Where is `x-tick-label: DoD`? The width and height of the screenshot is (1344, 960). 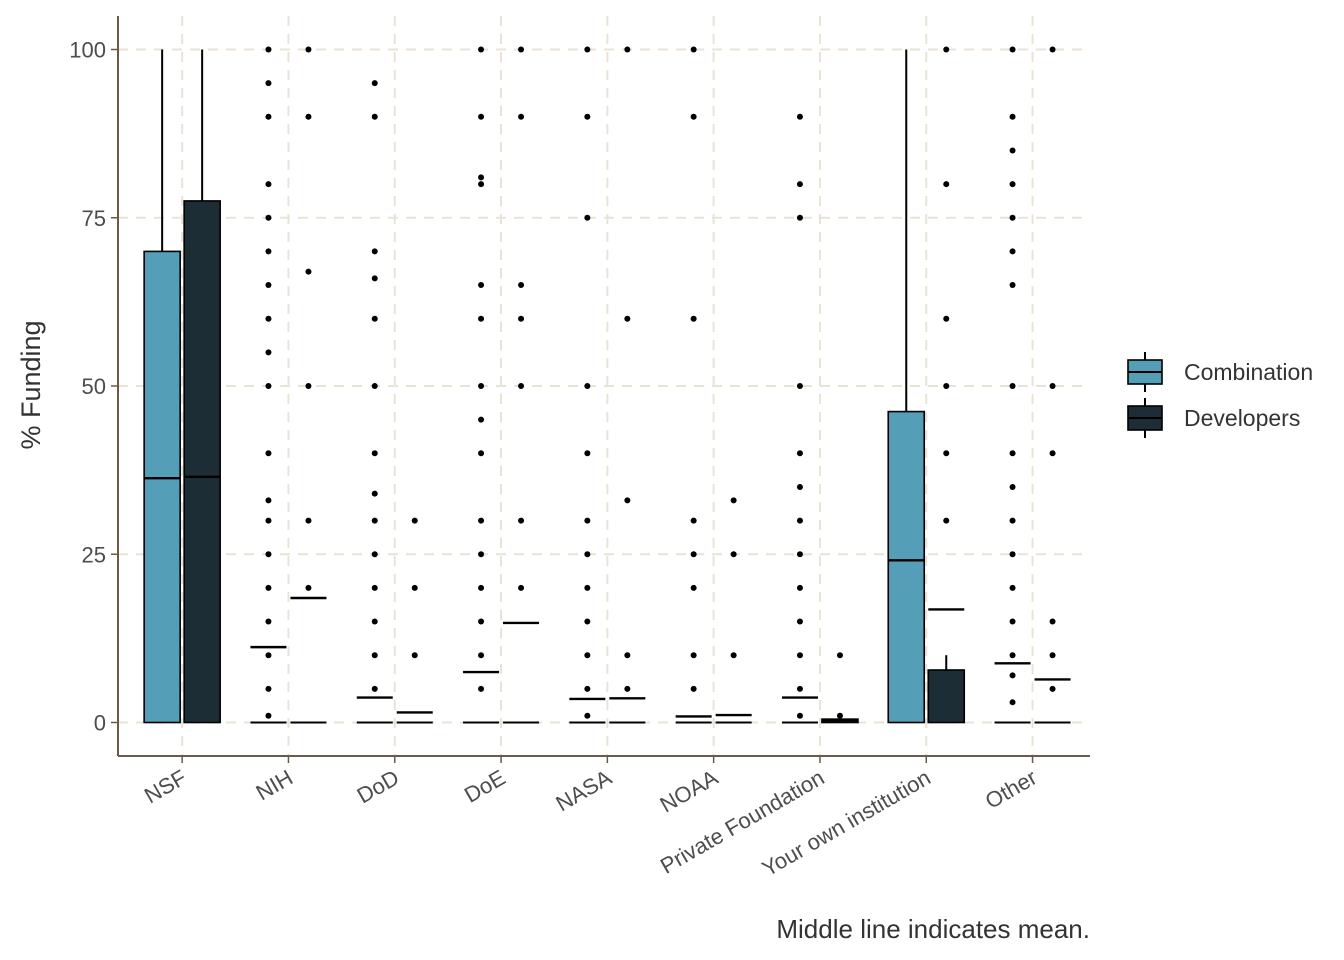 x-tick-label: DoD is located at coordinates (378, 787).